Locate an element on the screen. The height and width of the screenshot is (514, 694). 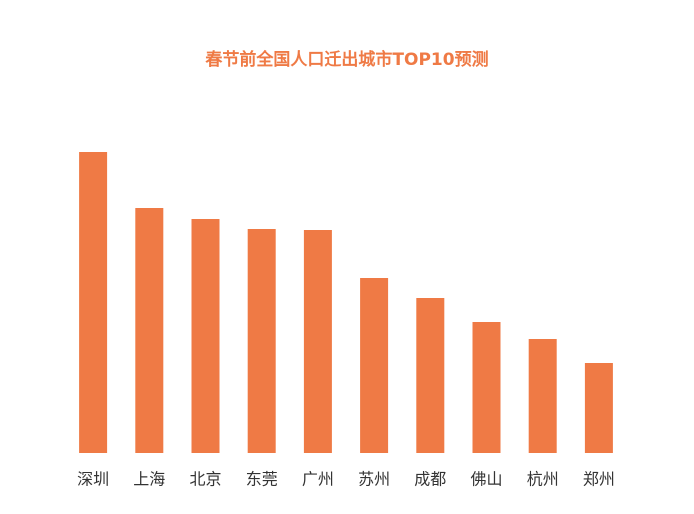
x-tick-label: 杭州 is located at coordinates (543, 479).